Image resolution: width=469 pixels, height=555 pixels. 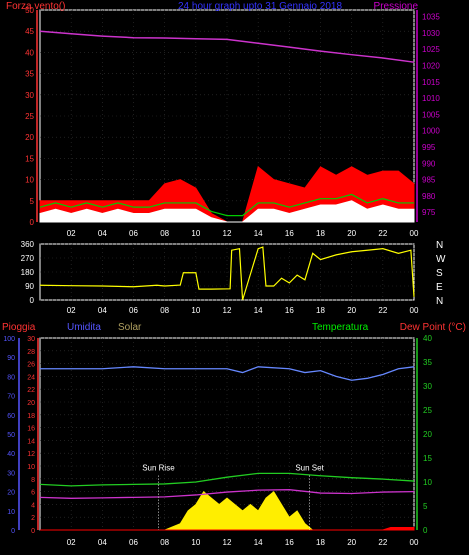 I want to click on temp-x-tick: 18, so click(x=320, y=542).